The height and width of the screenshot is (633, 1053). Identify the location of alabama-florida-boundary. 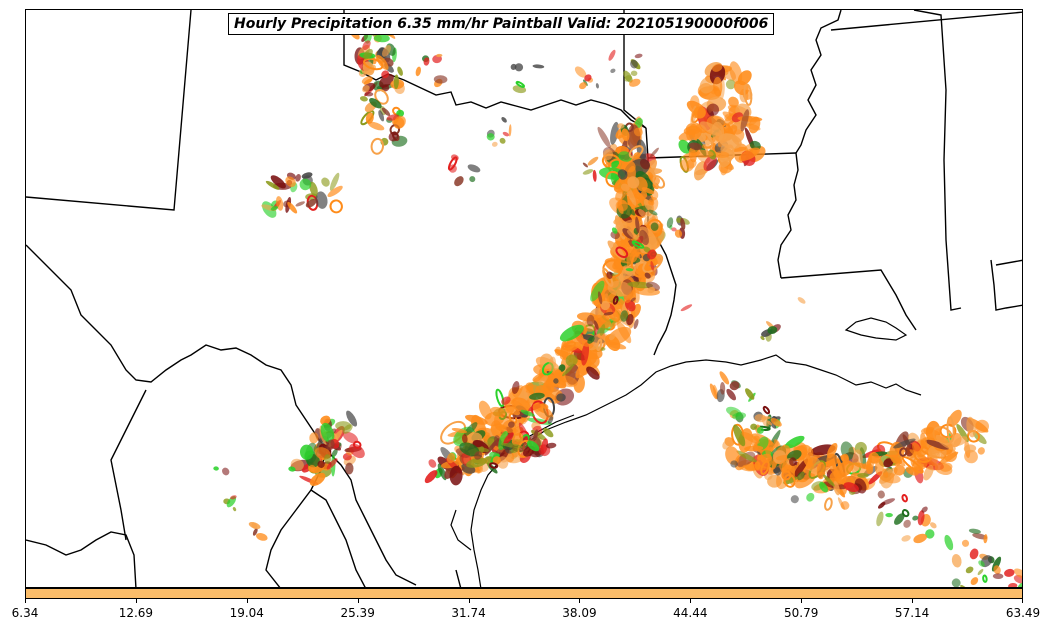
(1006, 285).